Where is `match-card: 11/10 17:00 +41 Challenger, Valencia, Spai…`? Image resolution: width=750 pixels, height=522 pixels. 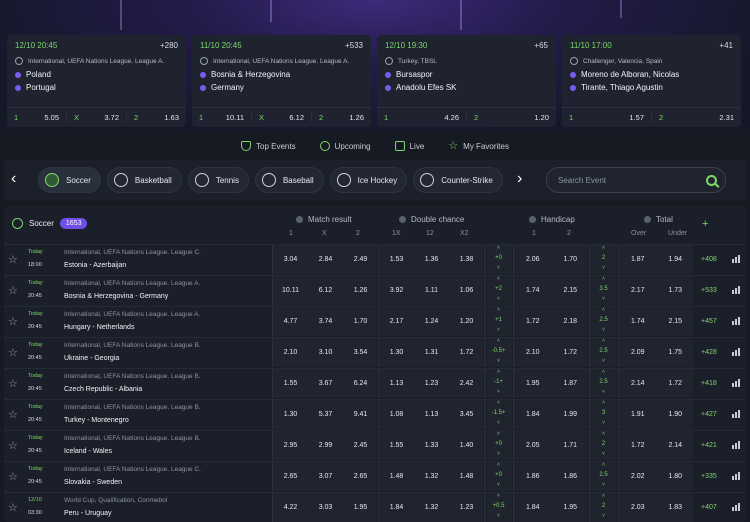 match-card: 11/10 17:00 +41 Challenger, Valencia, Spai… is located at coordinates (651, 81).